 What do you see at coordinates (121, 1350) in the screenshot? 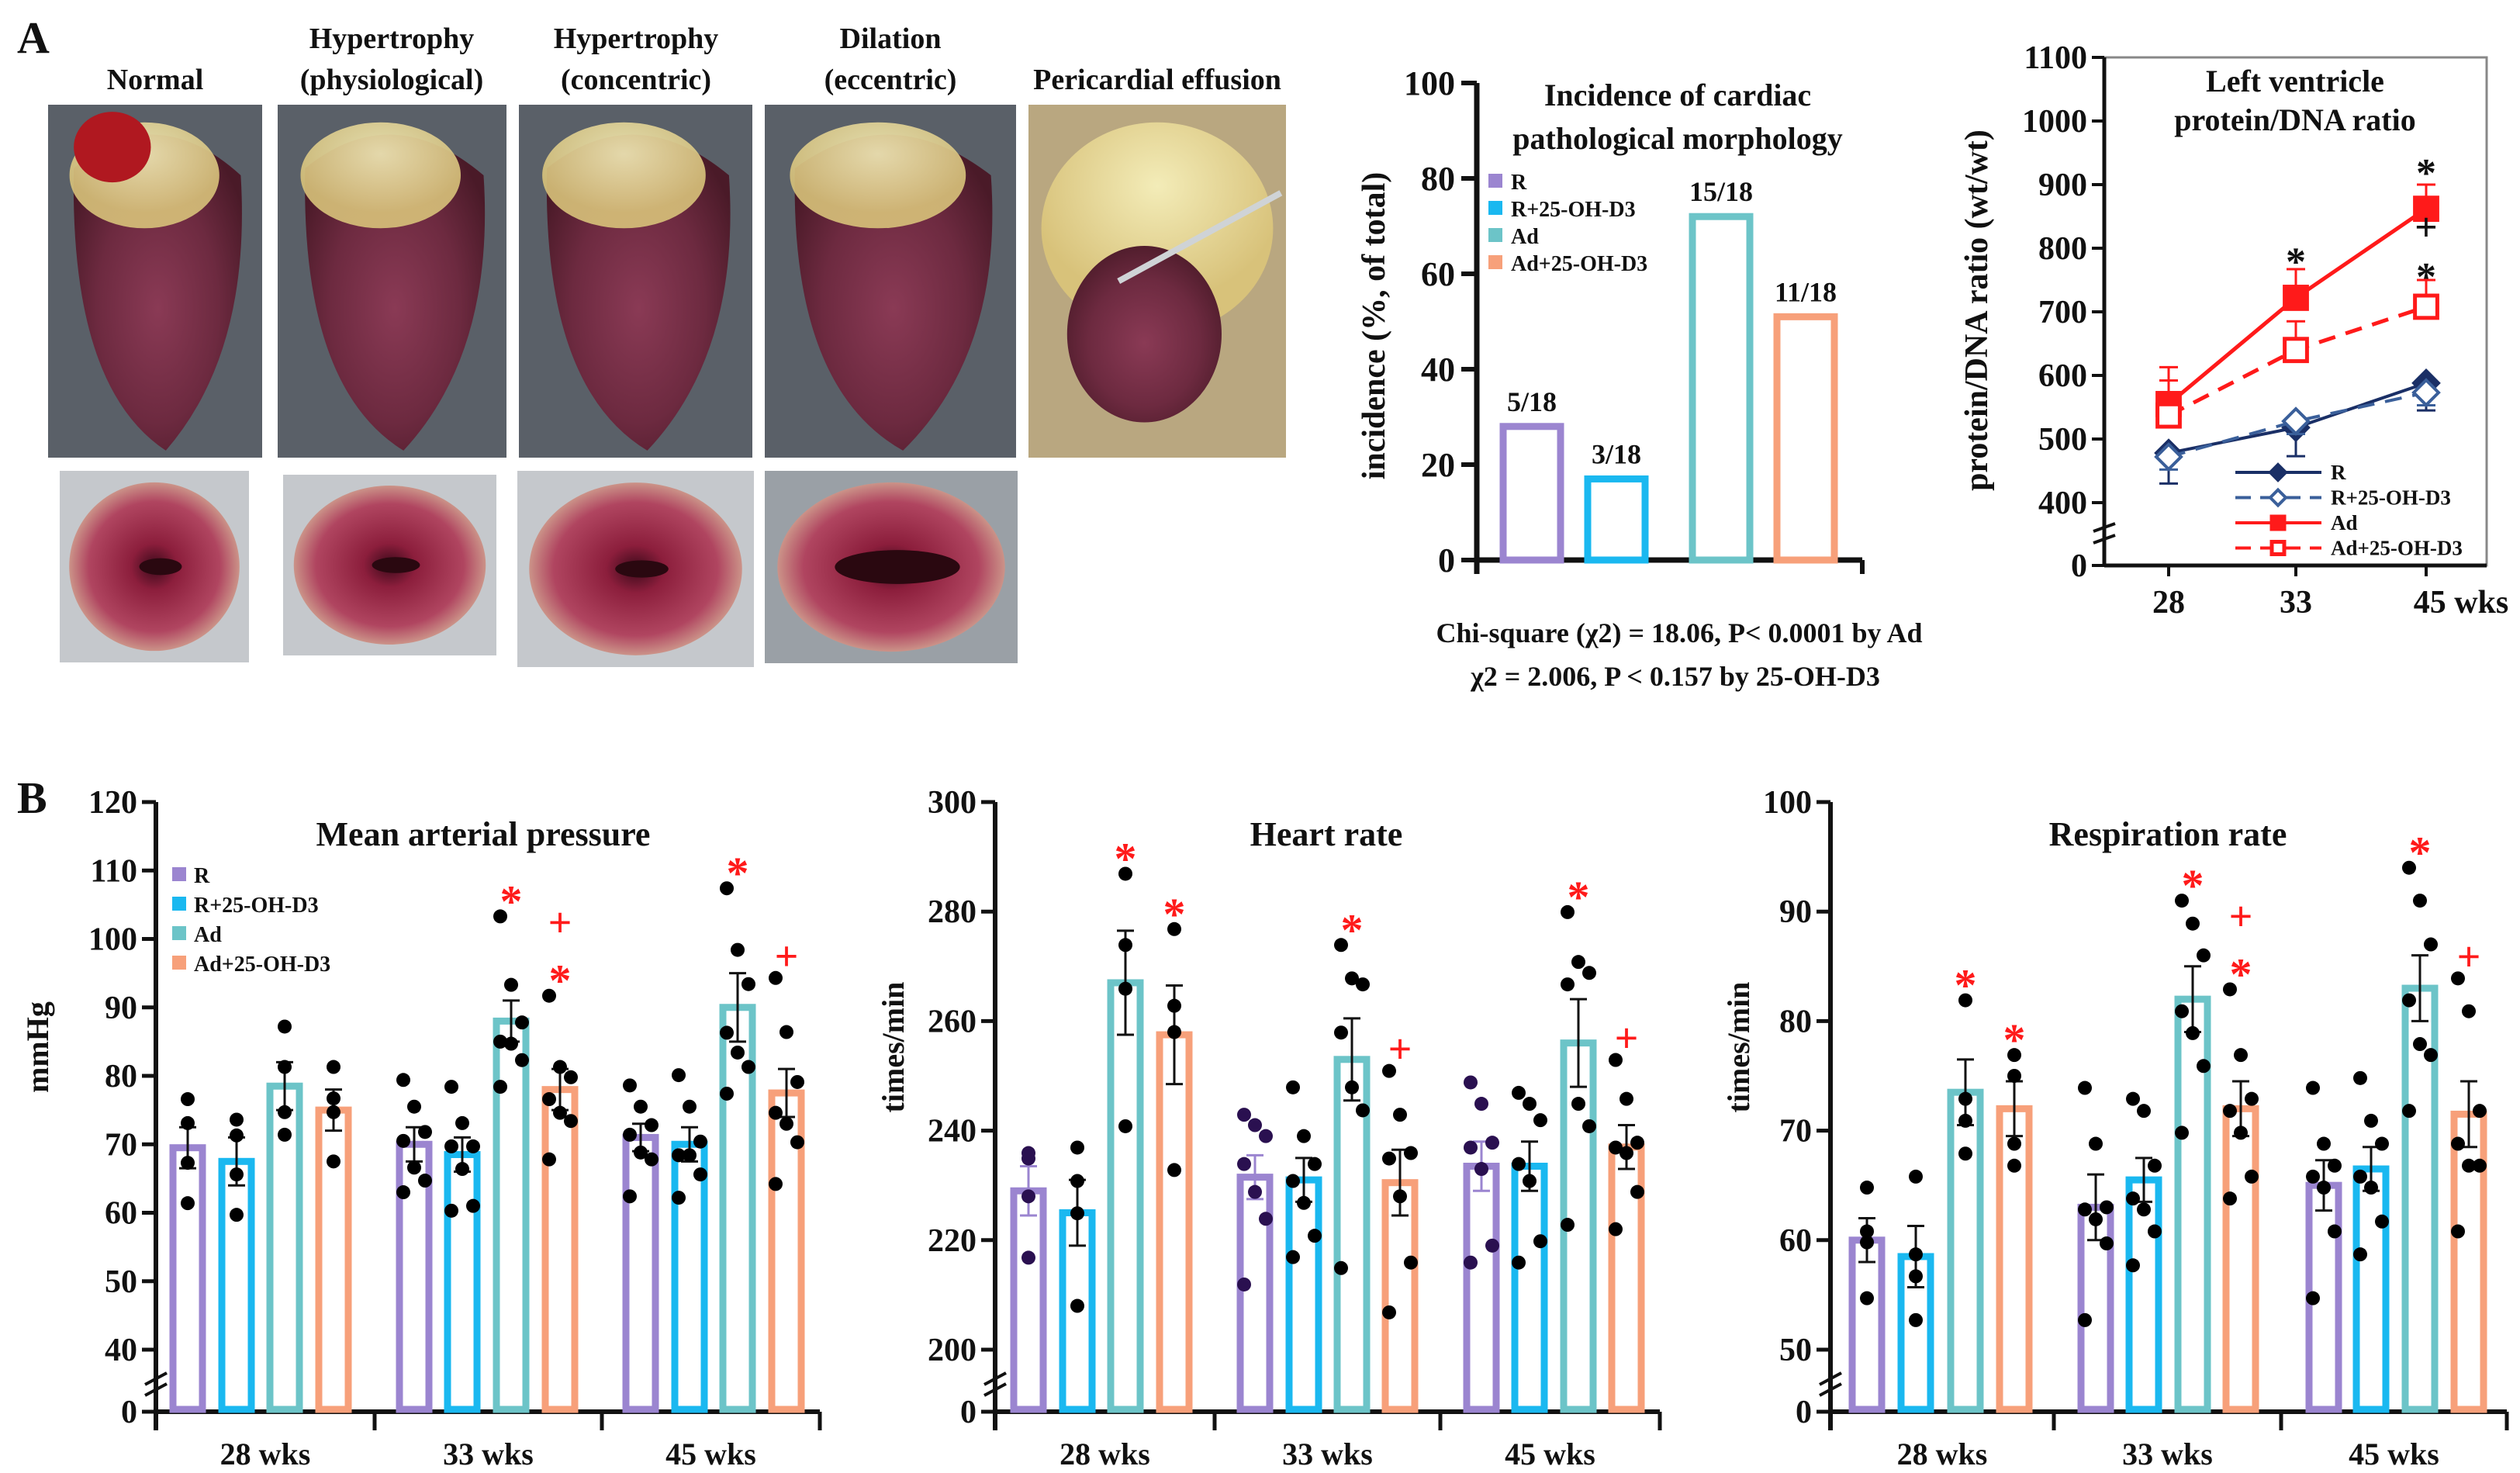
I see `y-tick-label: 40` at bounding box center [121, 1350].